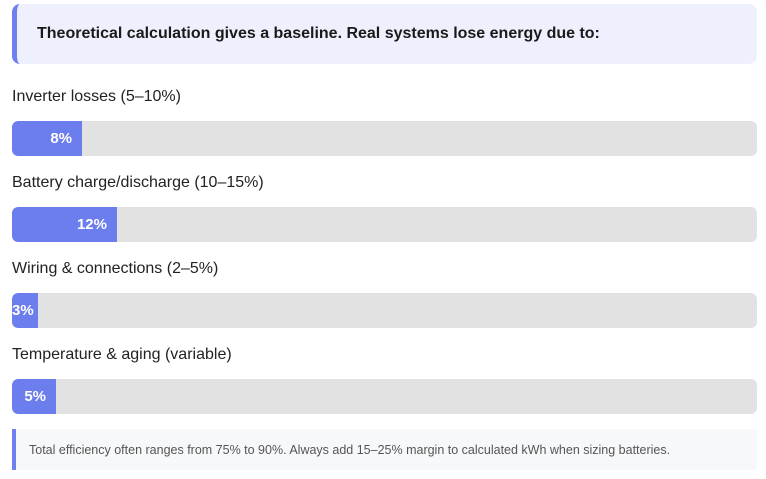  I want to click on loss-bar-track-wiring: 3%, so click(384, 310).